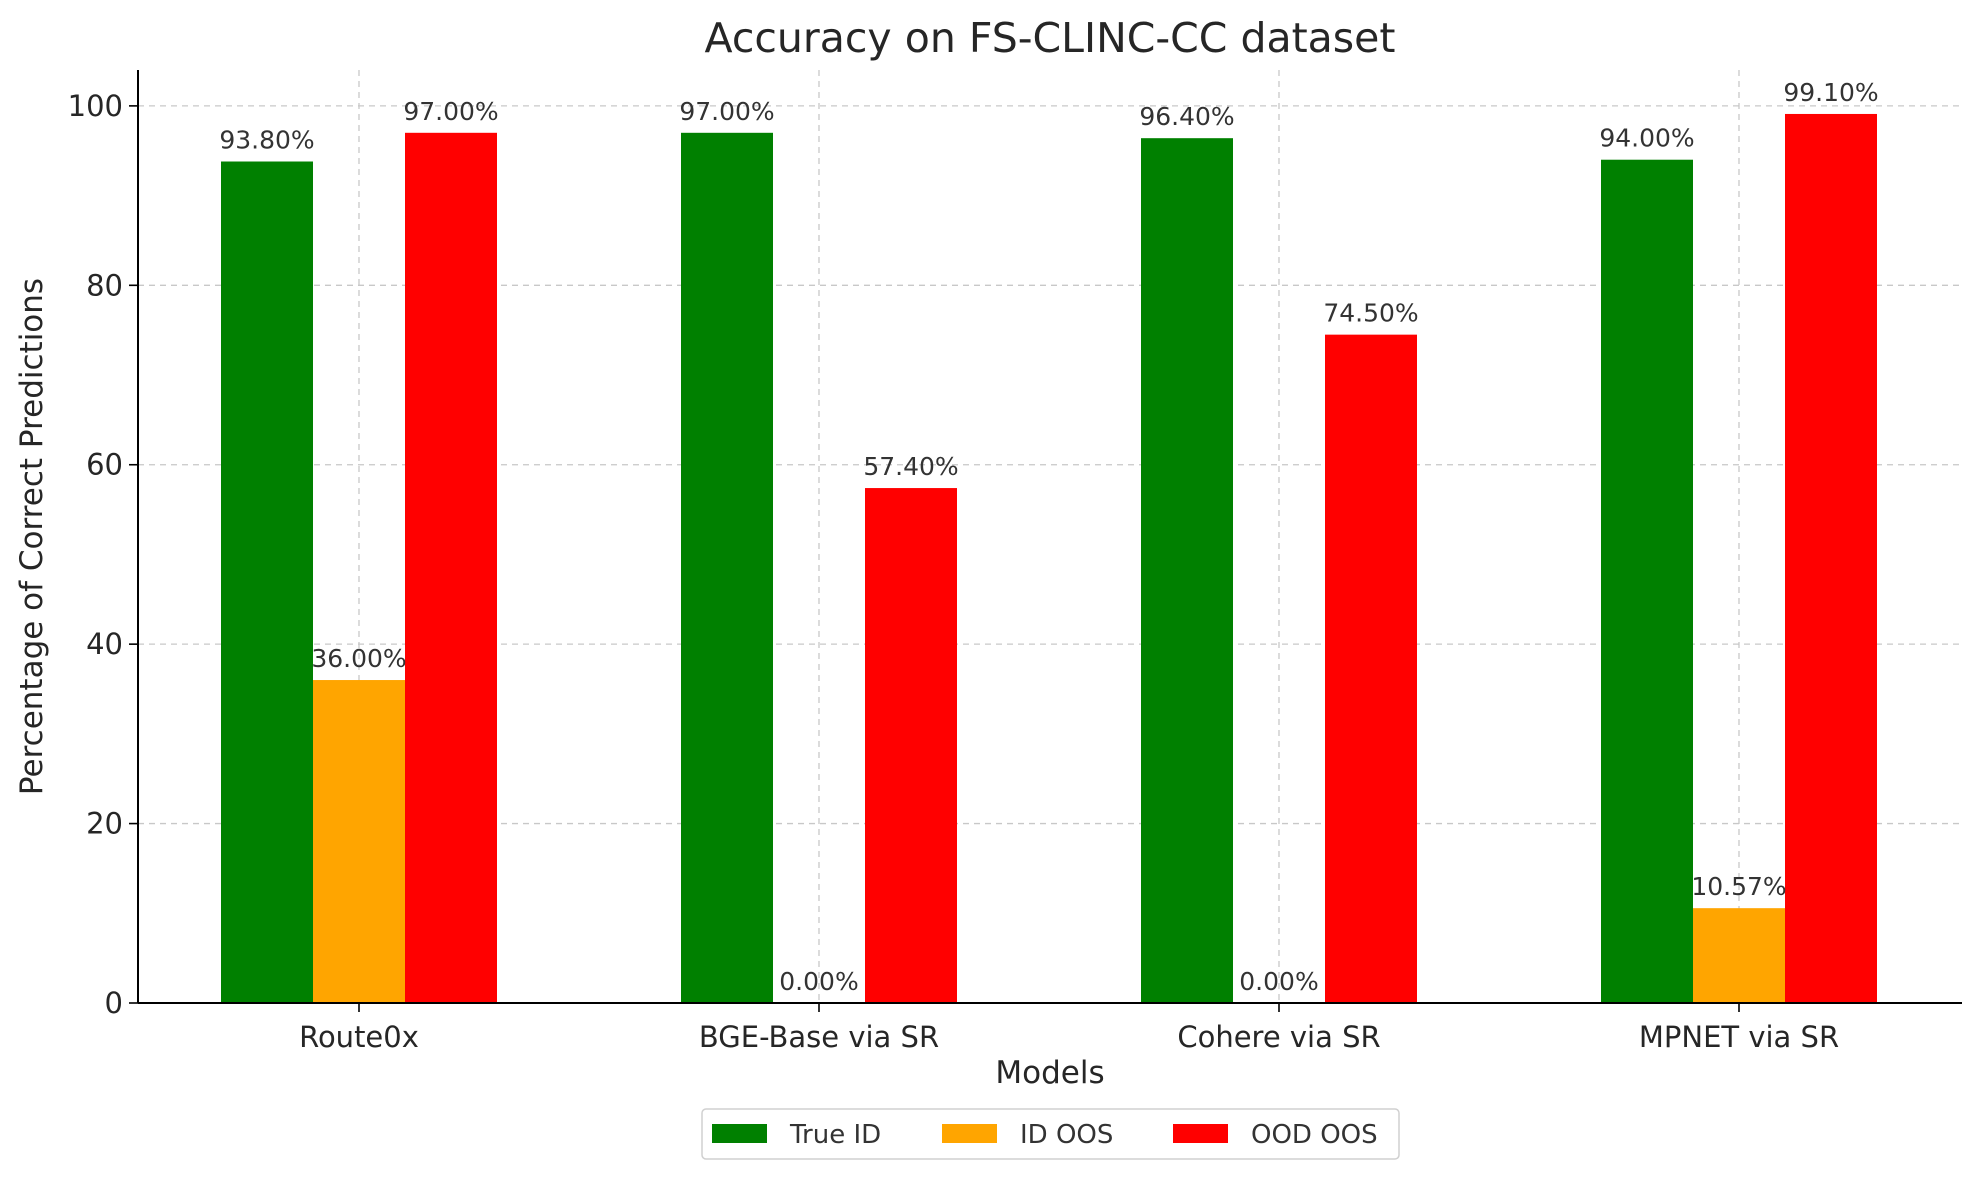  I want to click on y-tick-label: 20, so click(104, 824).